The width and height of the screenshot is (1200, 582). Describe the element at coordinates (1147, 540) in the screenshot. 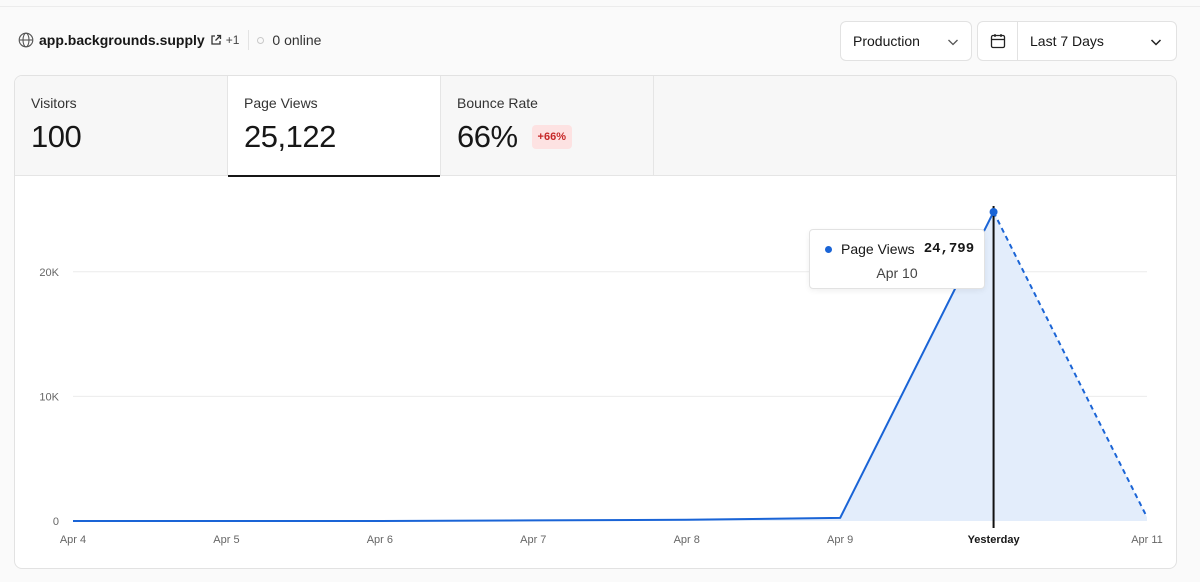

I see `x-tick-label: Apr 11` at that location.